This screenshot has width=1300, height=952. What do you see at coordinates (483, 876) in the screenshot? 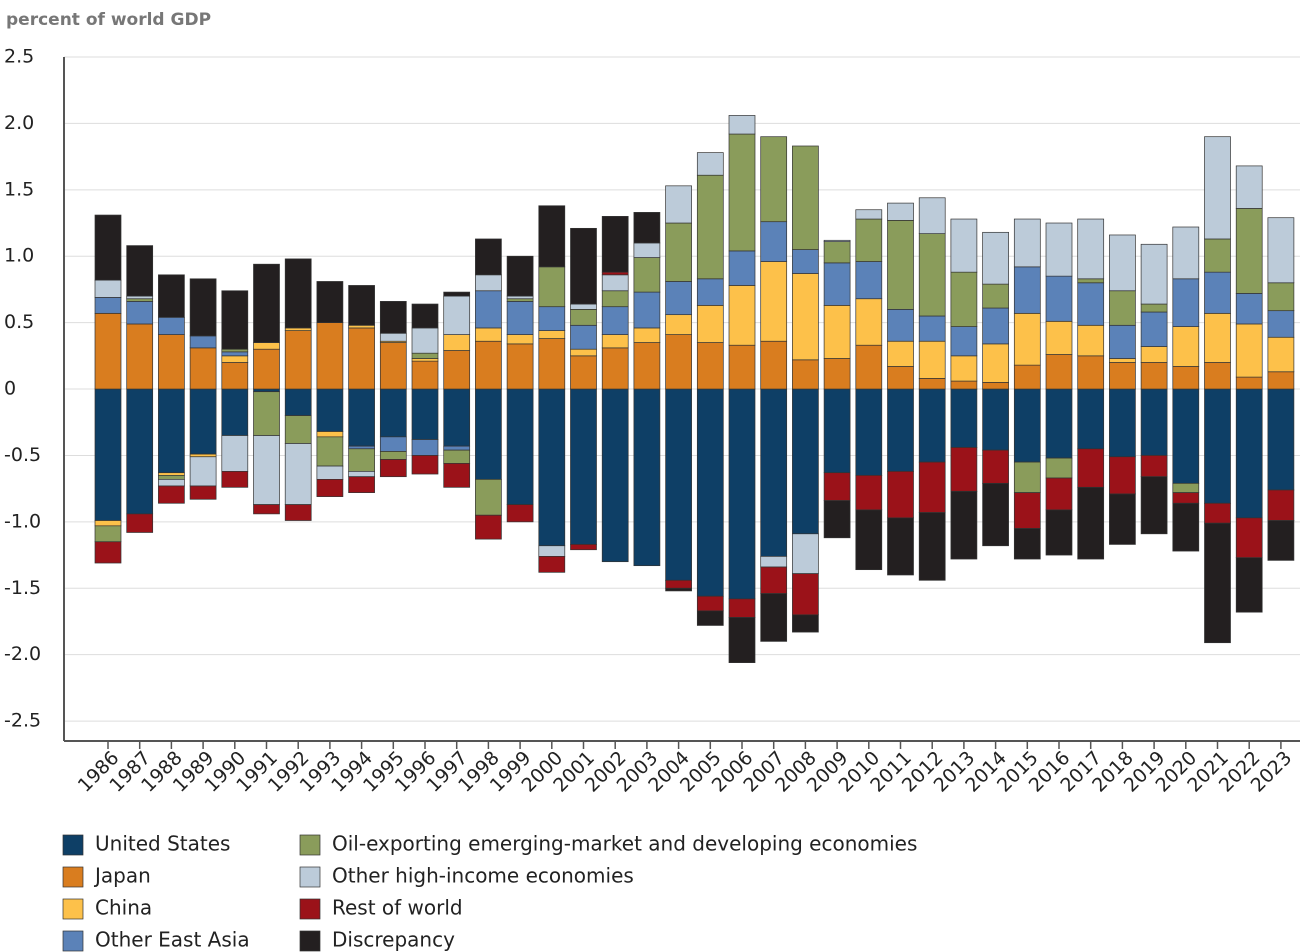
I see `legend-label: Other high-income economies` at bounding box center [483, 876].